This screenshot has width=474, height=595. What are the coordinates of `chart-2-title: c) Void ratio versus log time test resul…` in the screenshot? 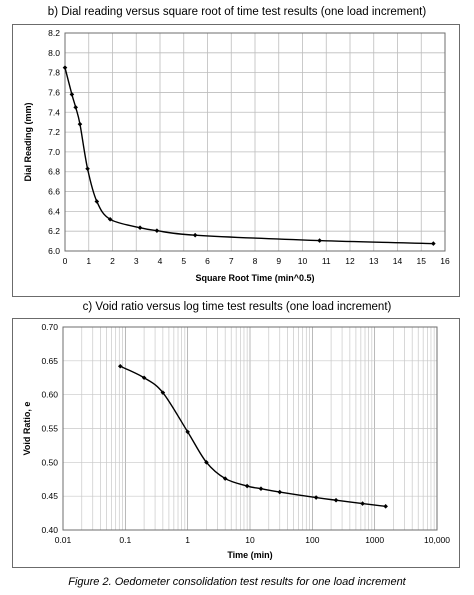 It's located at (237, 307).